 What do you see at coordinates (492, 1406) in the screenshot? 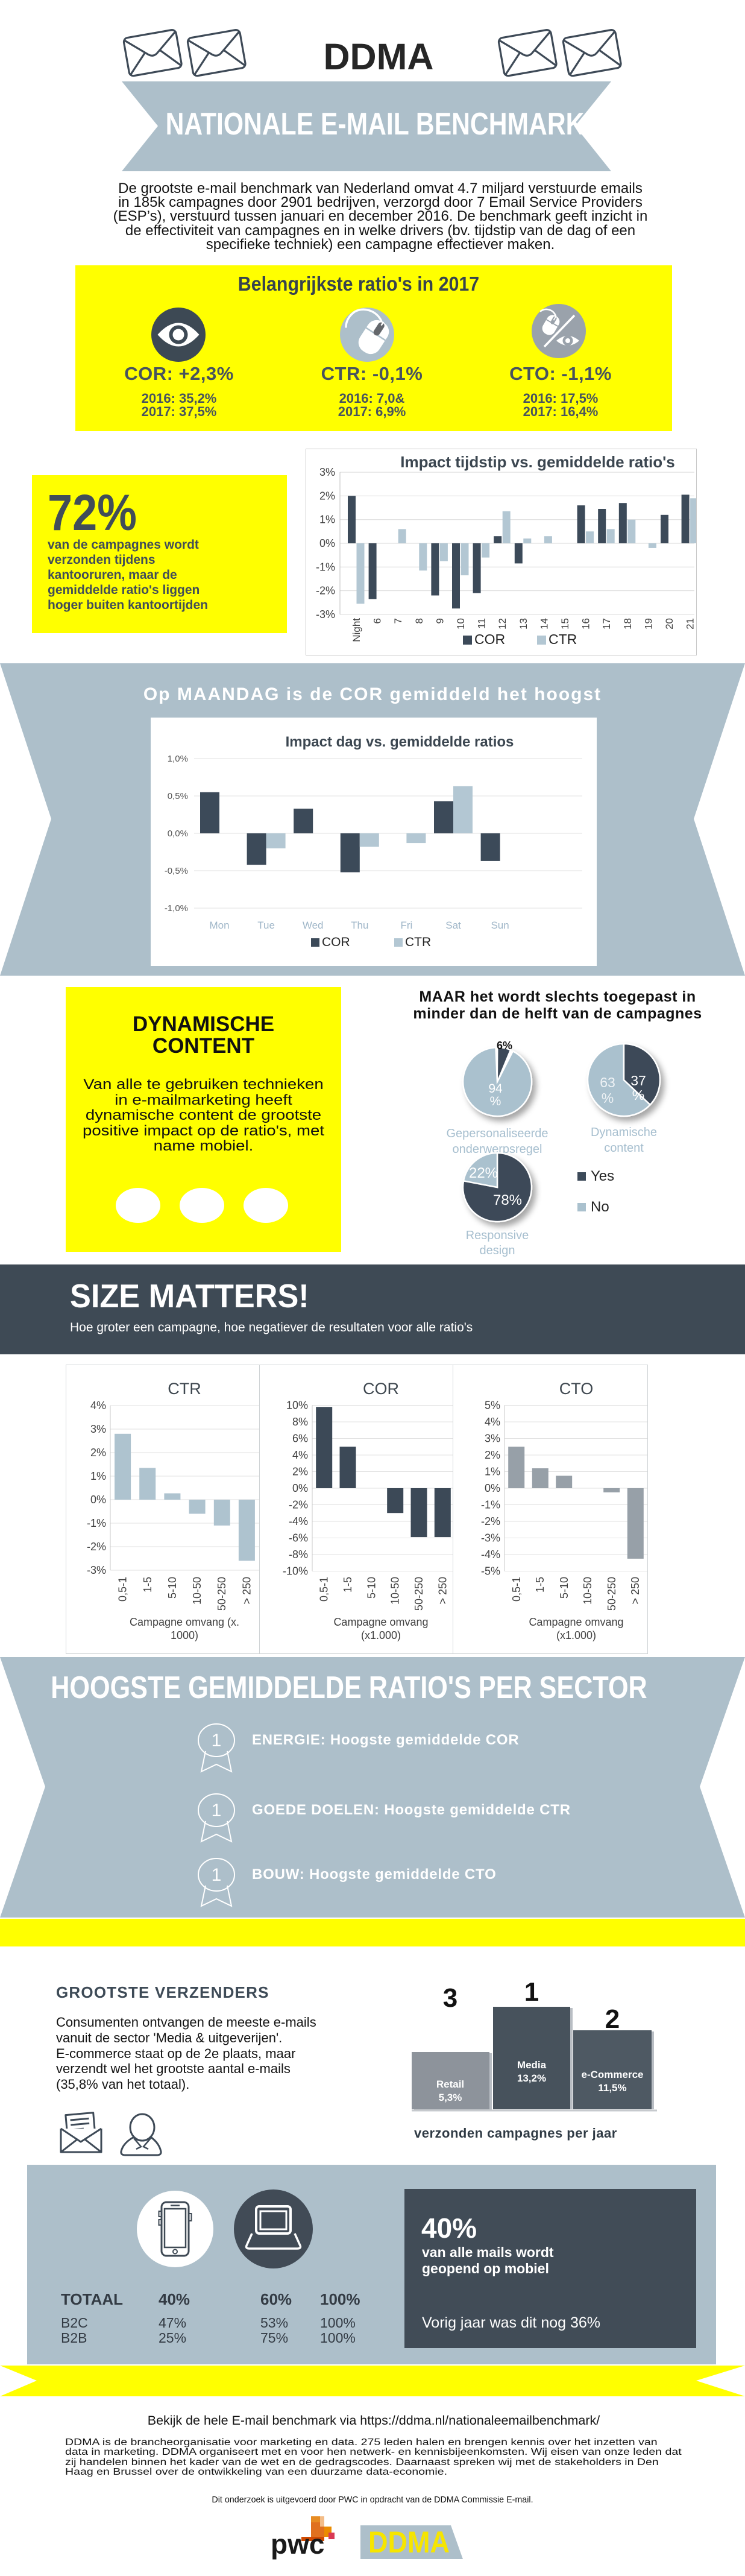
I see `svg-text: 5%` at bounding box center [492, 1406].